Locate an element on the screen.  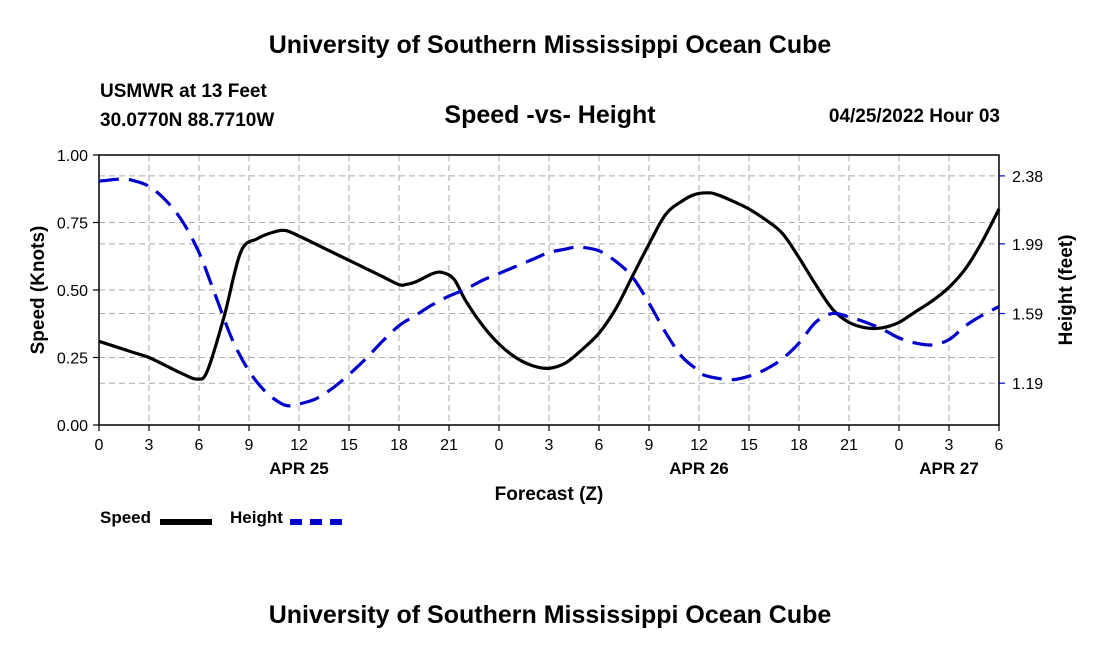
y2-tick-label: 1.99 is located at coordinates (1027, 245).